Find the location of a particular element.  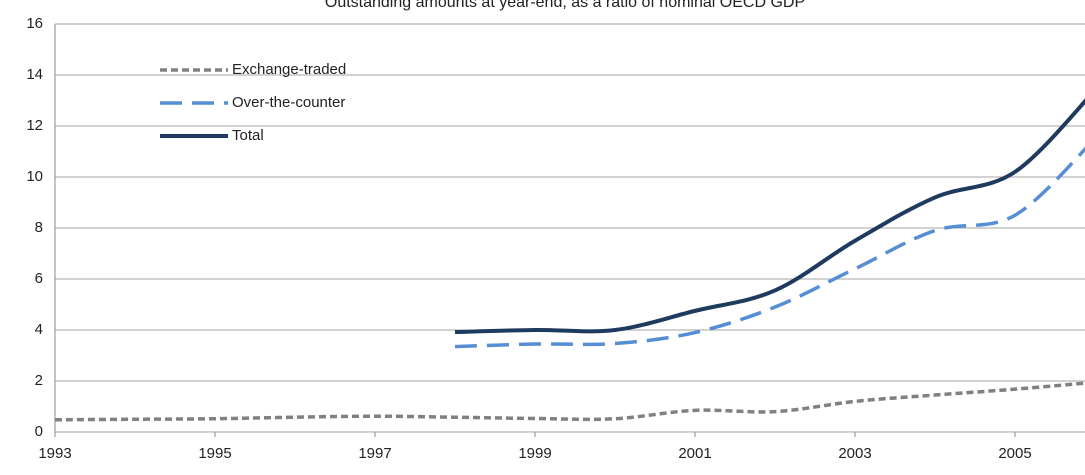

series-line is located at coordinates (569, 401).